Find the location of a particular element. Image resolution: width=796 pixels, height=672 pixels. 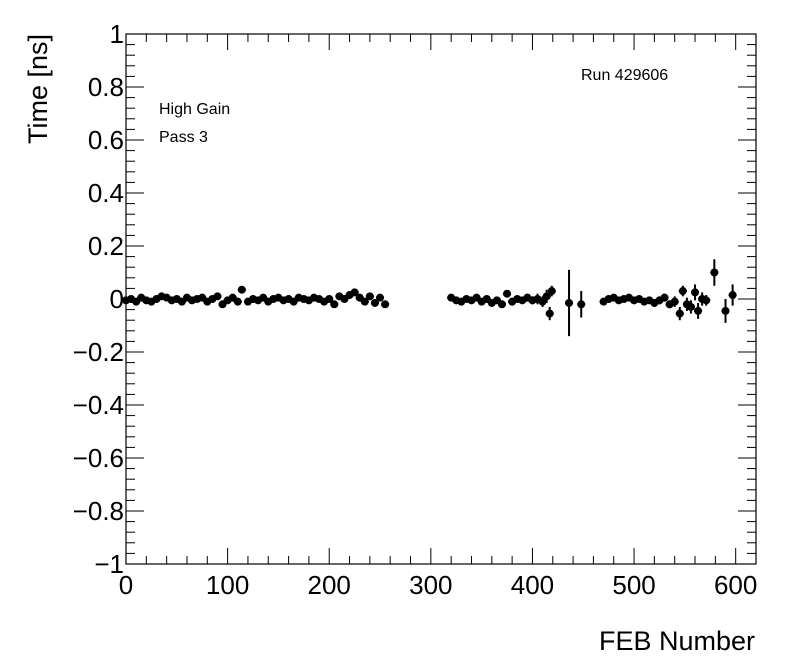

x-tick-label: 0 is located at coordinates (126, 585).